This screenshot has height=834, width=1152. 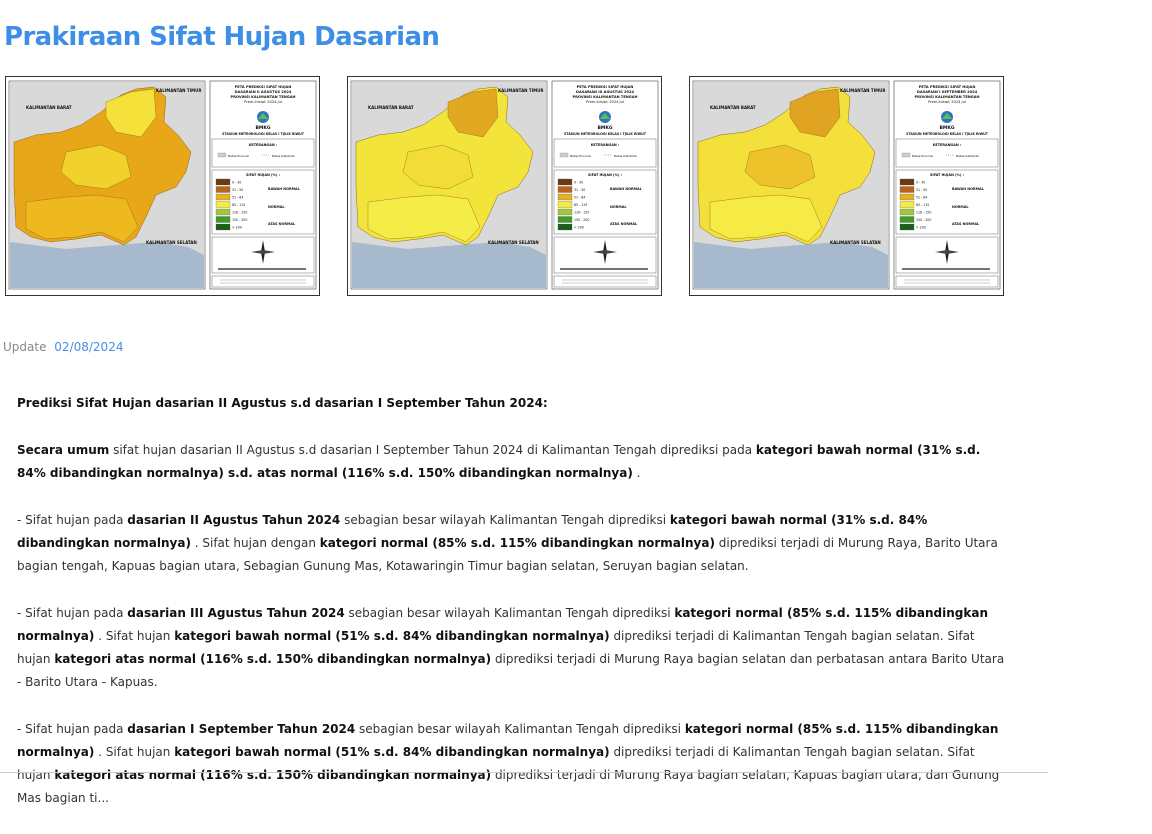 What do you see at coordinates (564, 155) in the screenshot?
I see `keterangan-swatch` at bounding box center [564, 155].